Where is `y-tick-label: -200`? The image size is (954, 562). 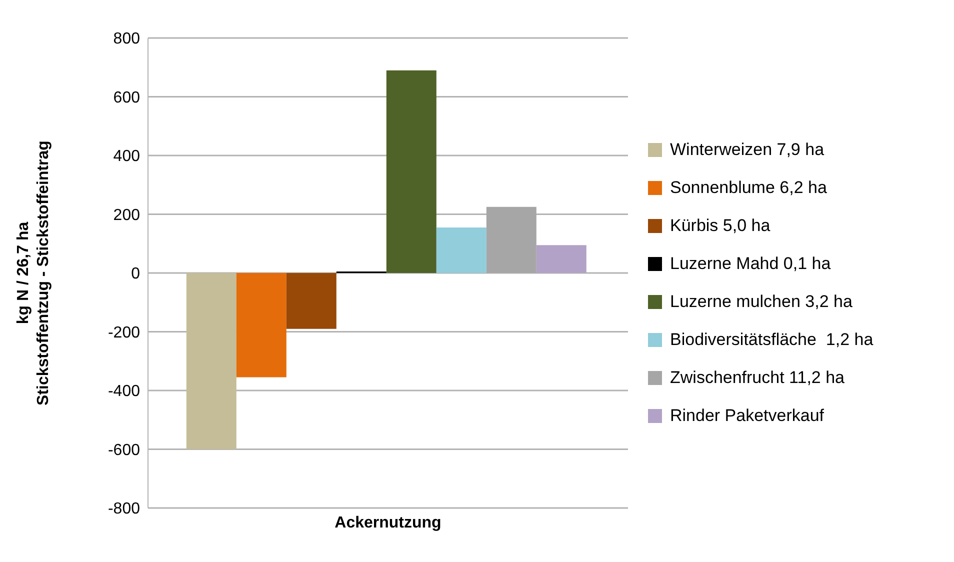
y-tick-label: -200 is located at coordinates (124, 333).